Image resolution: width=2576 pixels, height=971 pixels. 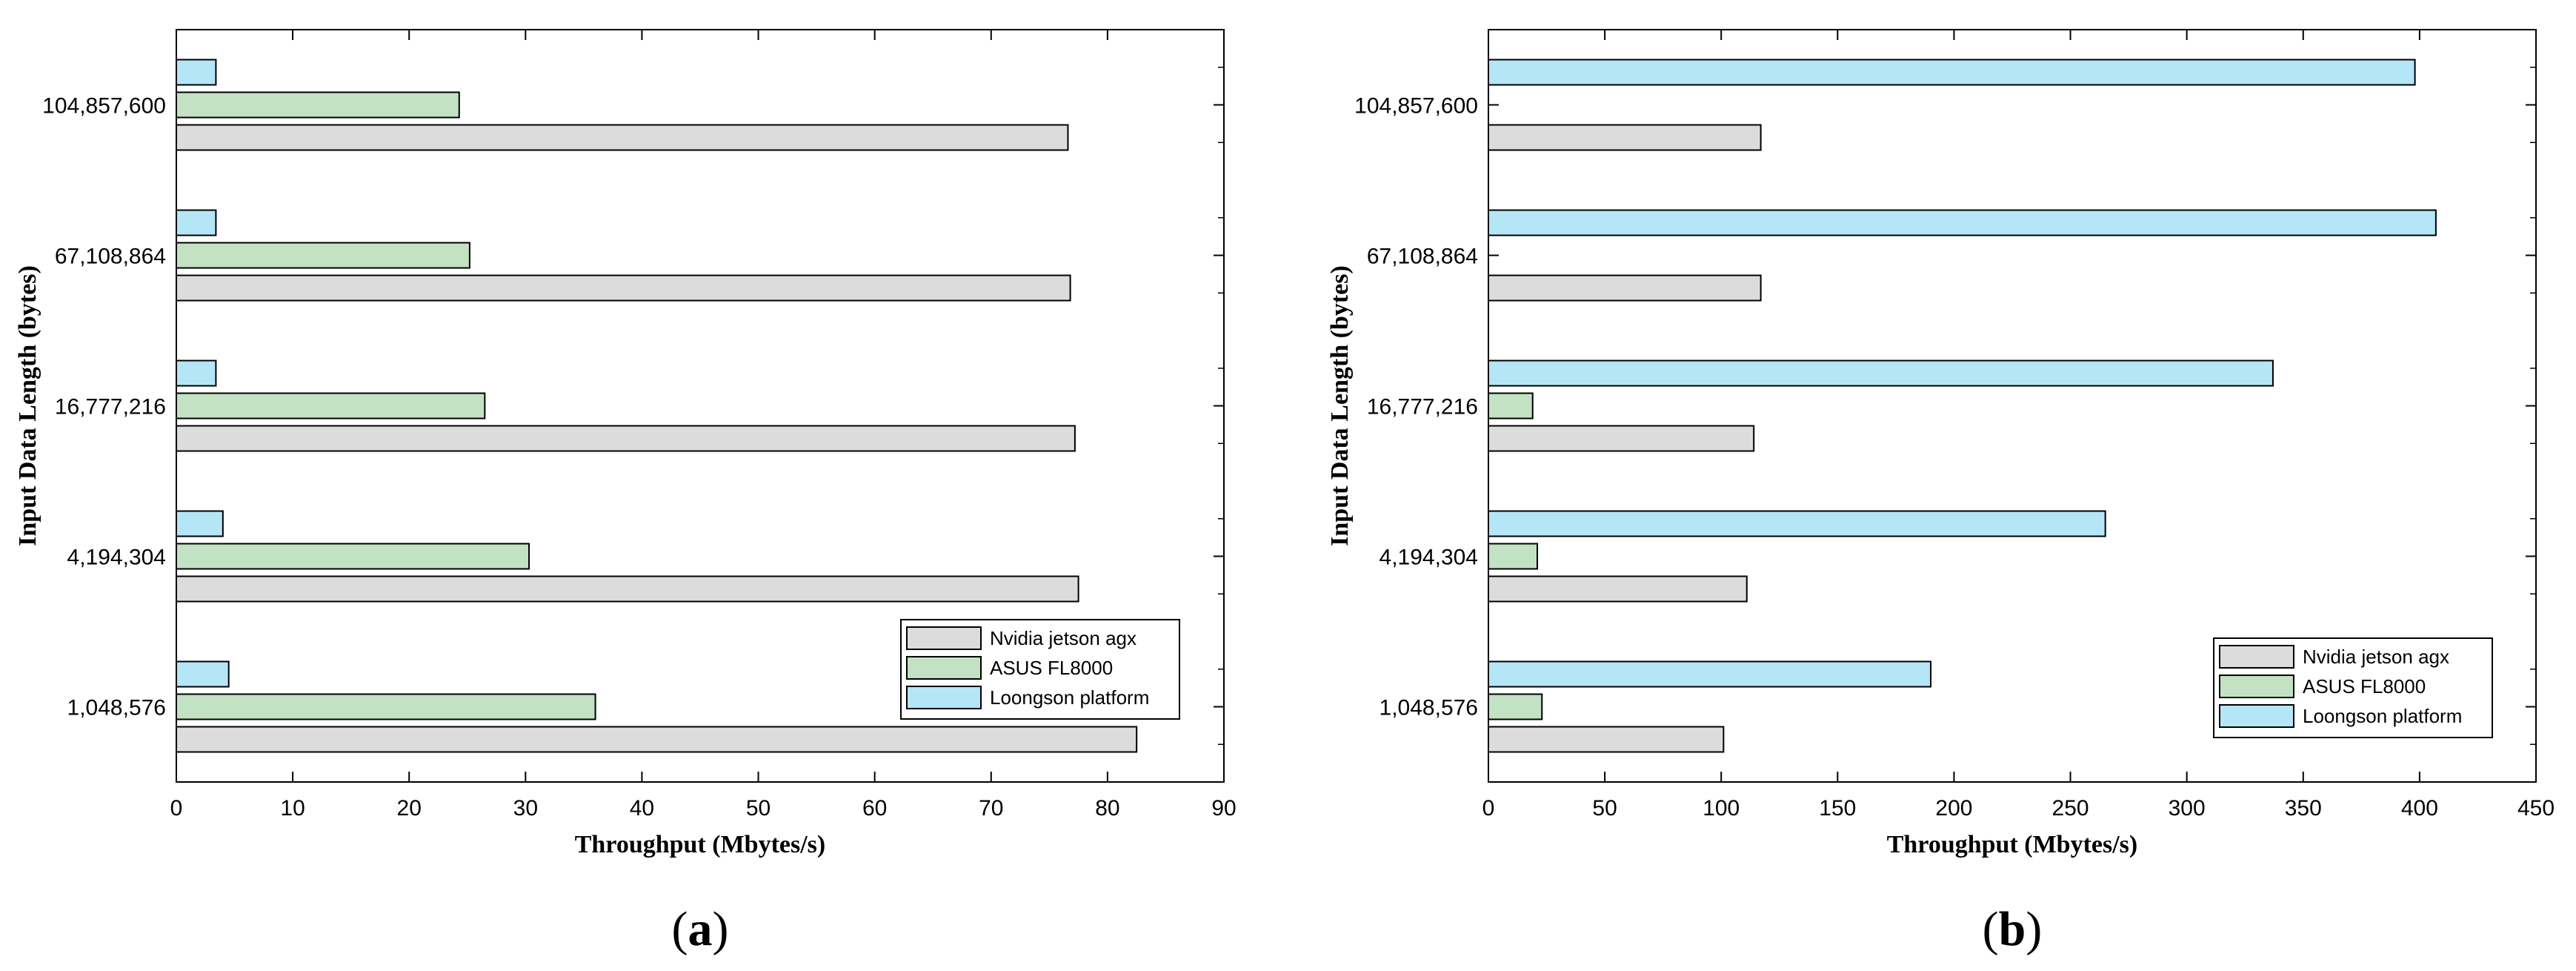 I want to click on x-tick-label: 200, so click(x=1953, y=808).